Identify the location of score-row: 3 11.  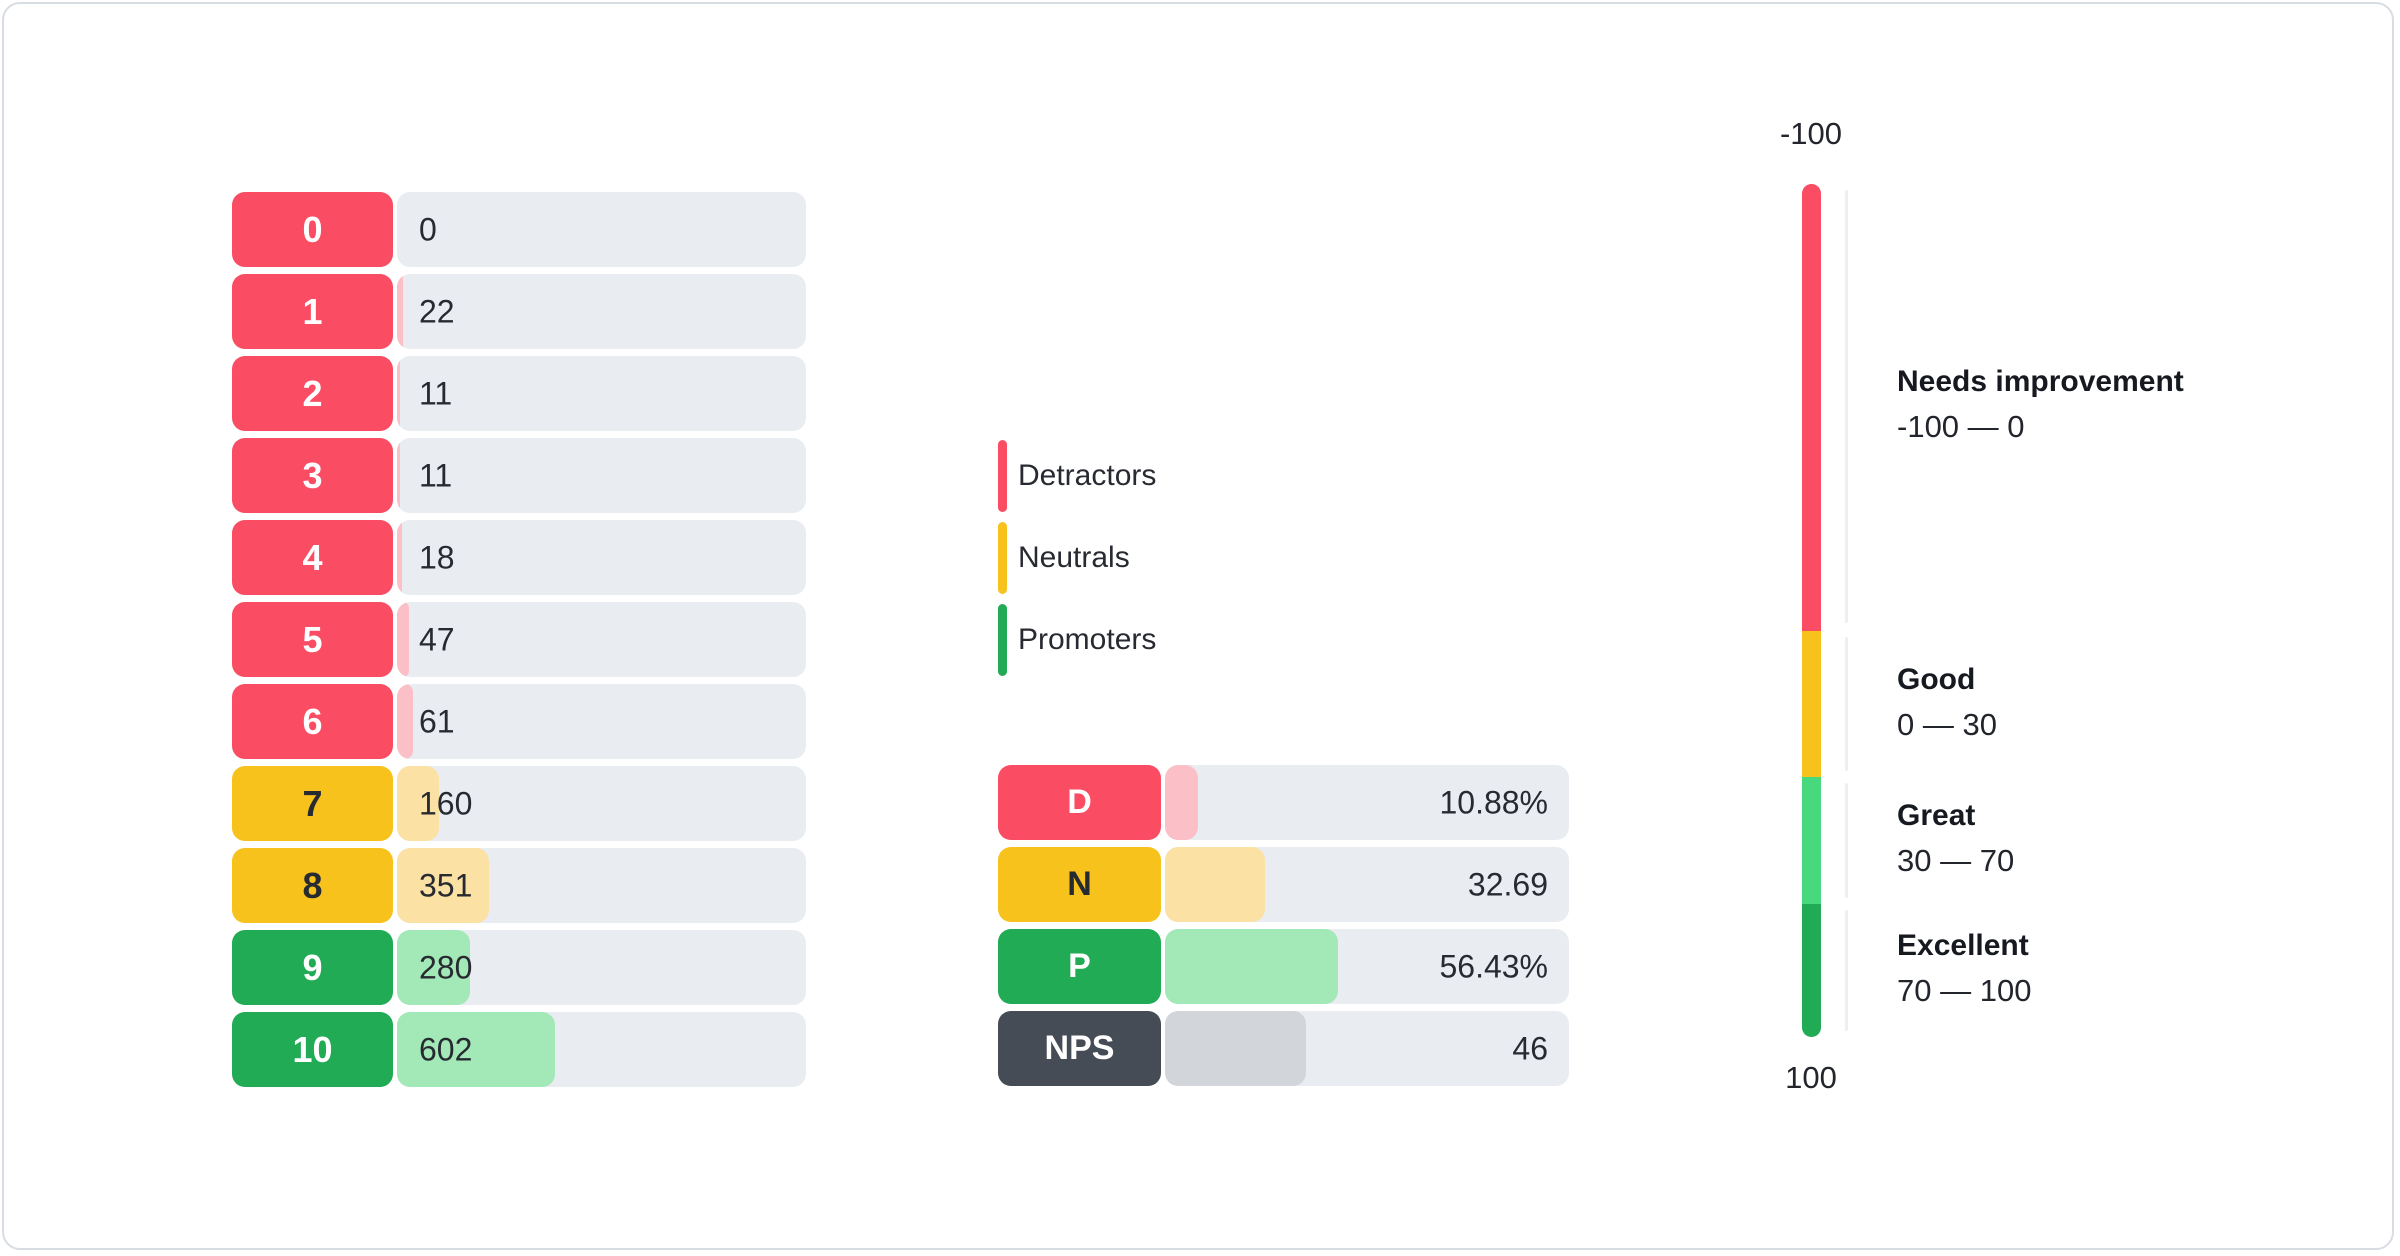
(519, 475).